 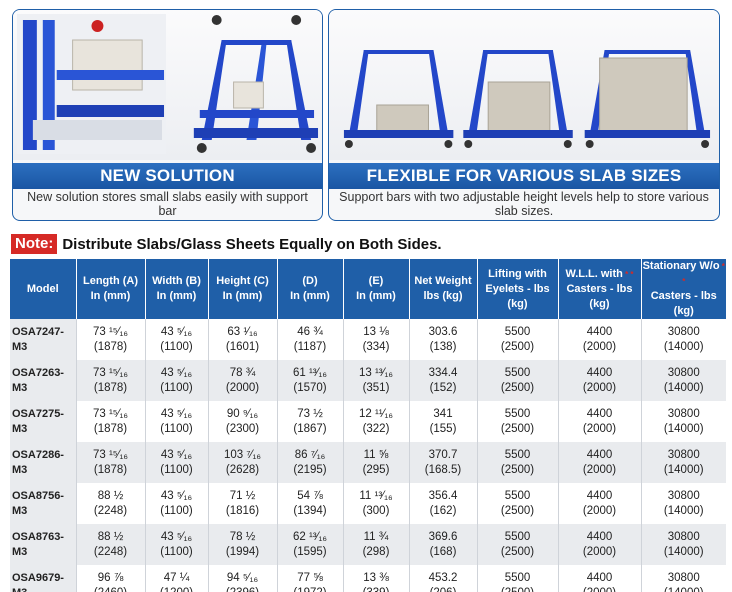 I want to click on metric-value: (206), so click(x=443, y=589).